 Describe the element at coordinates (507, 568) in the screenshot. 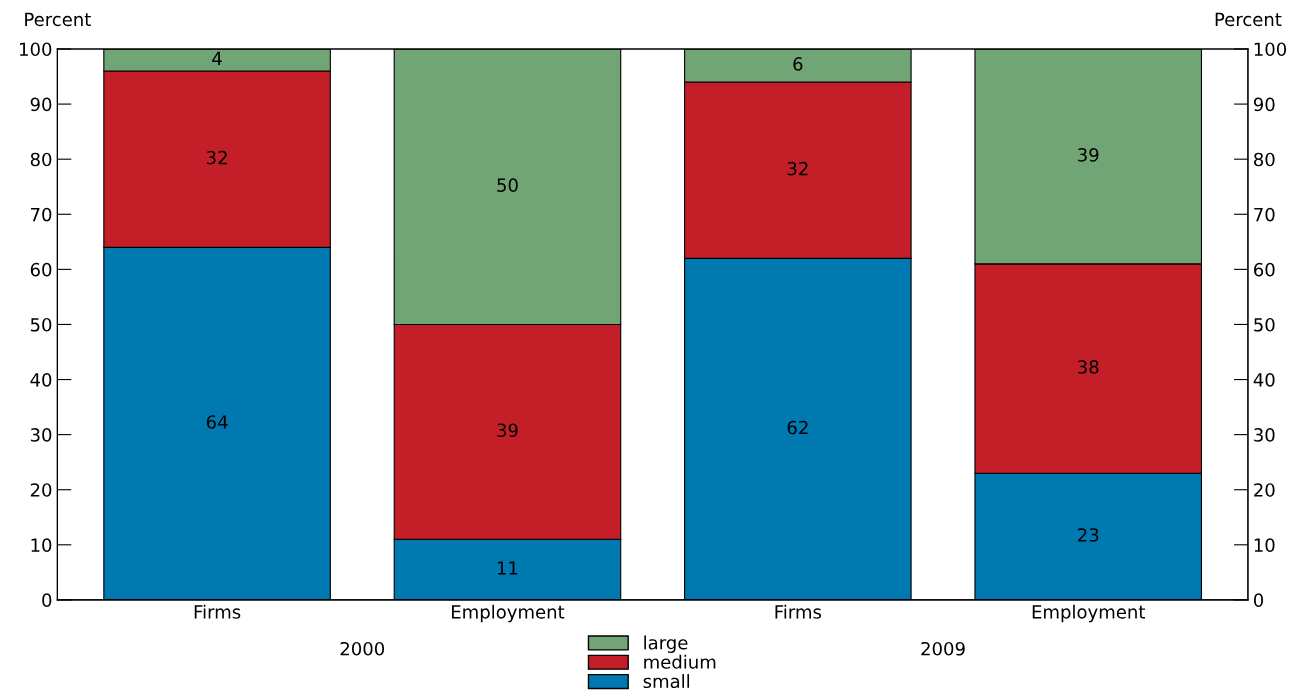

I see `data-label: 11` at that location.